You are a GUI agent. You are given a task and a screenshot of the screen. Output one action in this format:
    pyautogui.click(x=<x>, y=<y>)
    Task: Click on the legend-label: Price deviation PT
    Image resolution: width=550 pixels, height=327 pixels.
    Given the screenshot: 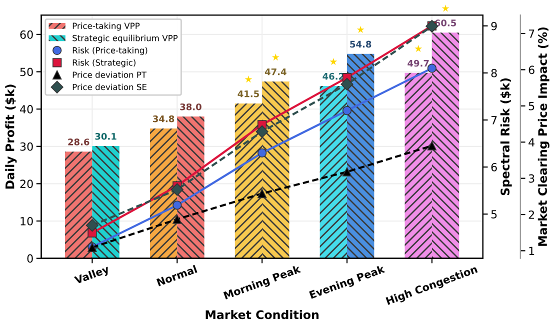 What is the action you would take?
    pyautogui.click(x=109, y=74)
    